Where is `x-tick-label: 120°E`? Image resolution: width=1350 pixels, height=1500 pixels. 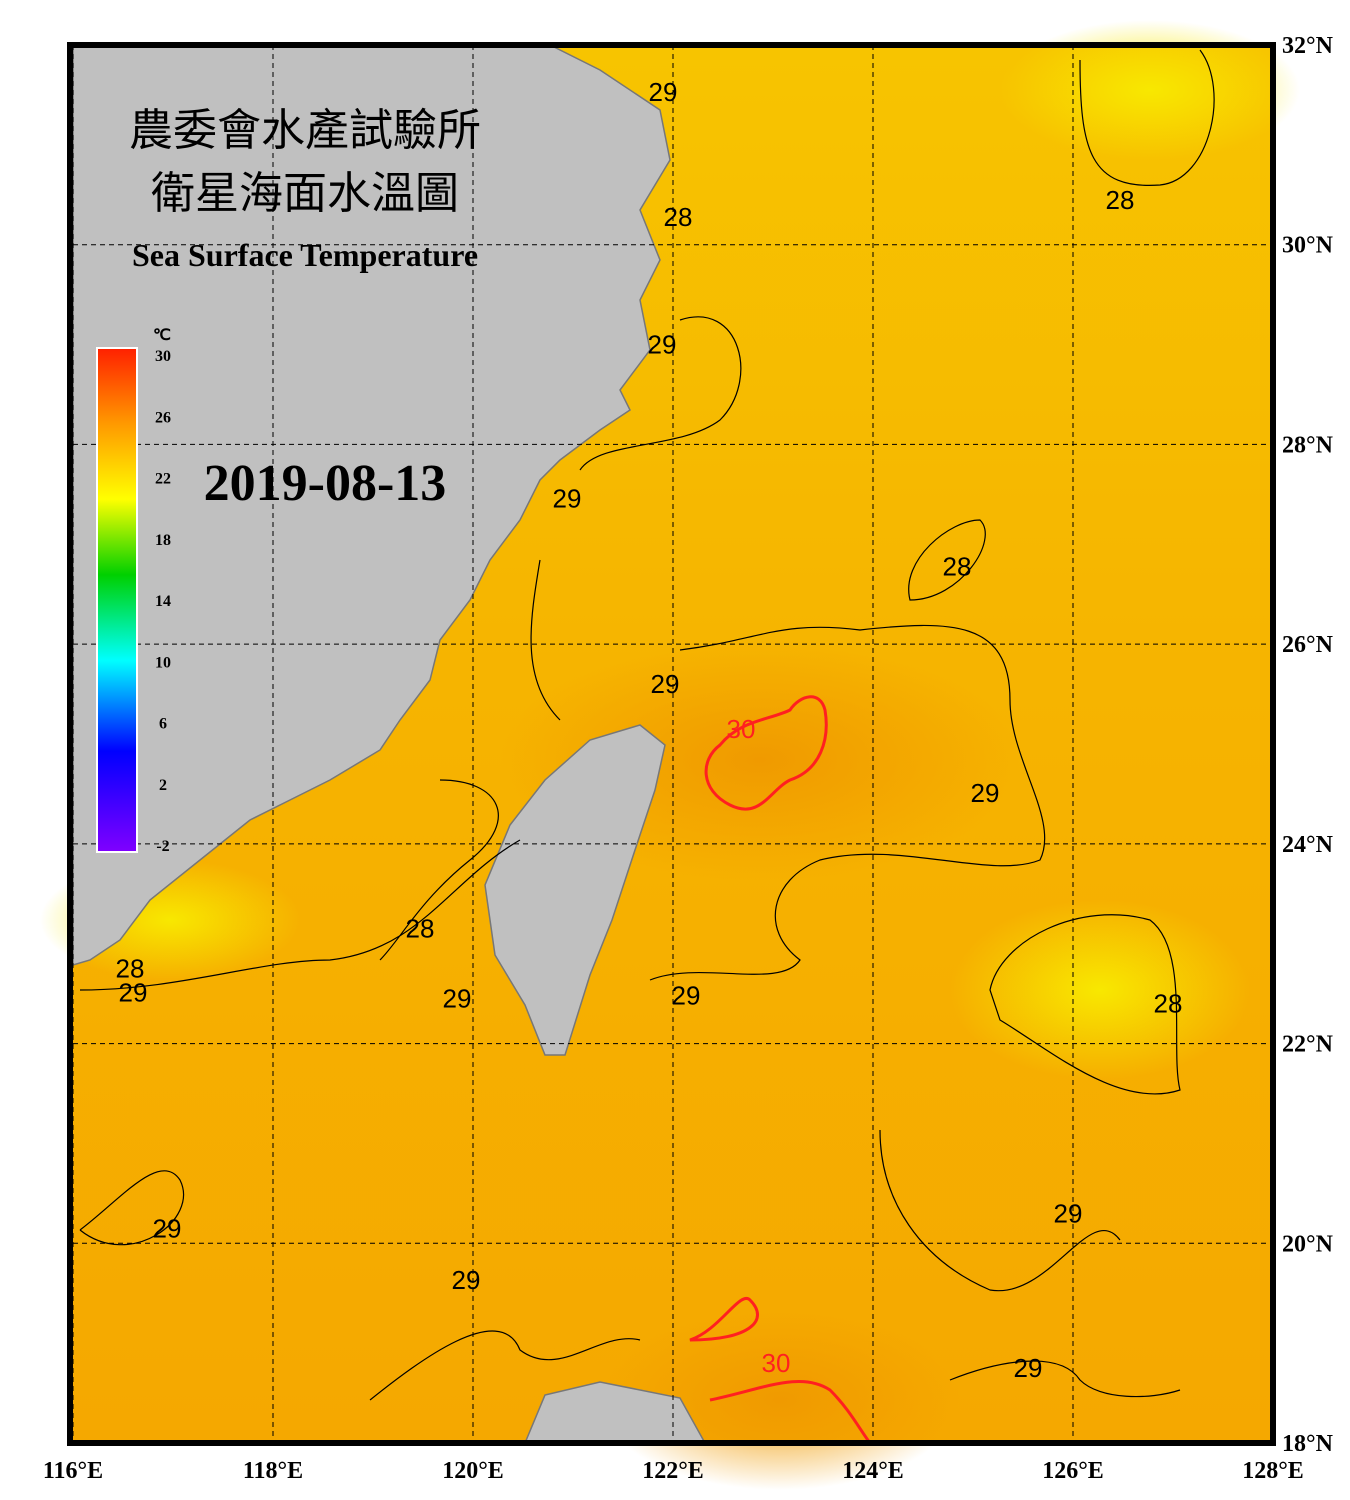 x-tick-label: 120°E is located at coordinates (473, 1471).